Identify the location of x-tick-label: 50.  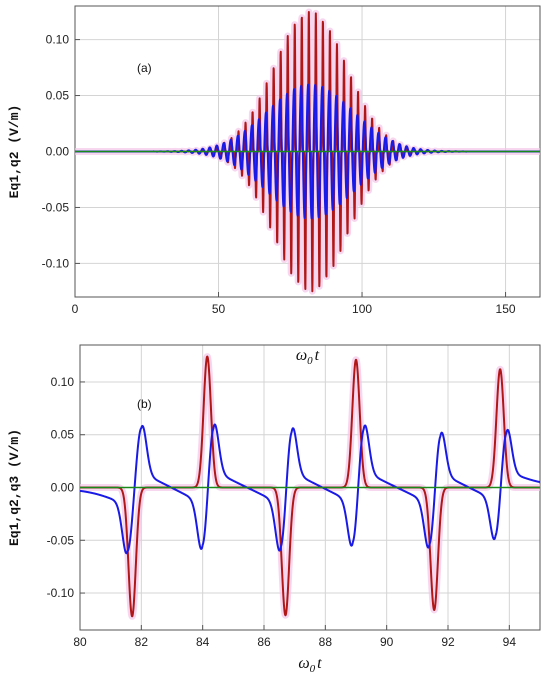
(219, 309).